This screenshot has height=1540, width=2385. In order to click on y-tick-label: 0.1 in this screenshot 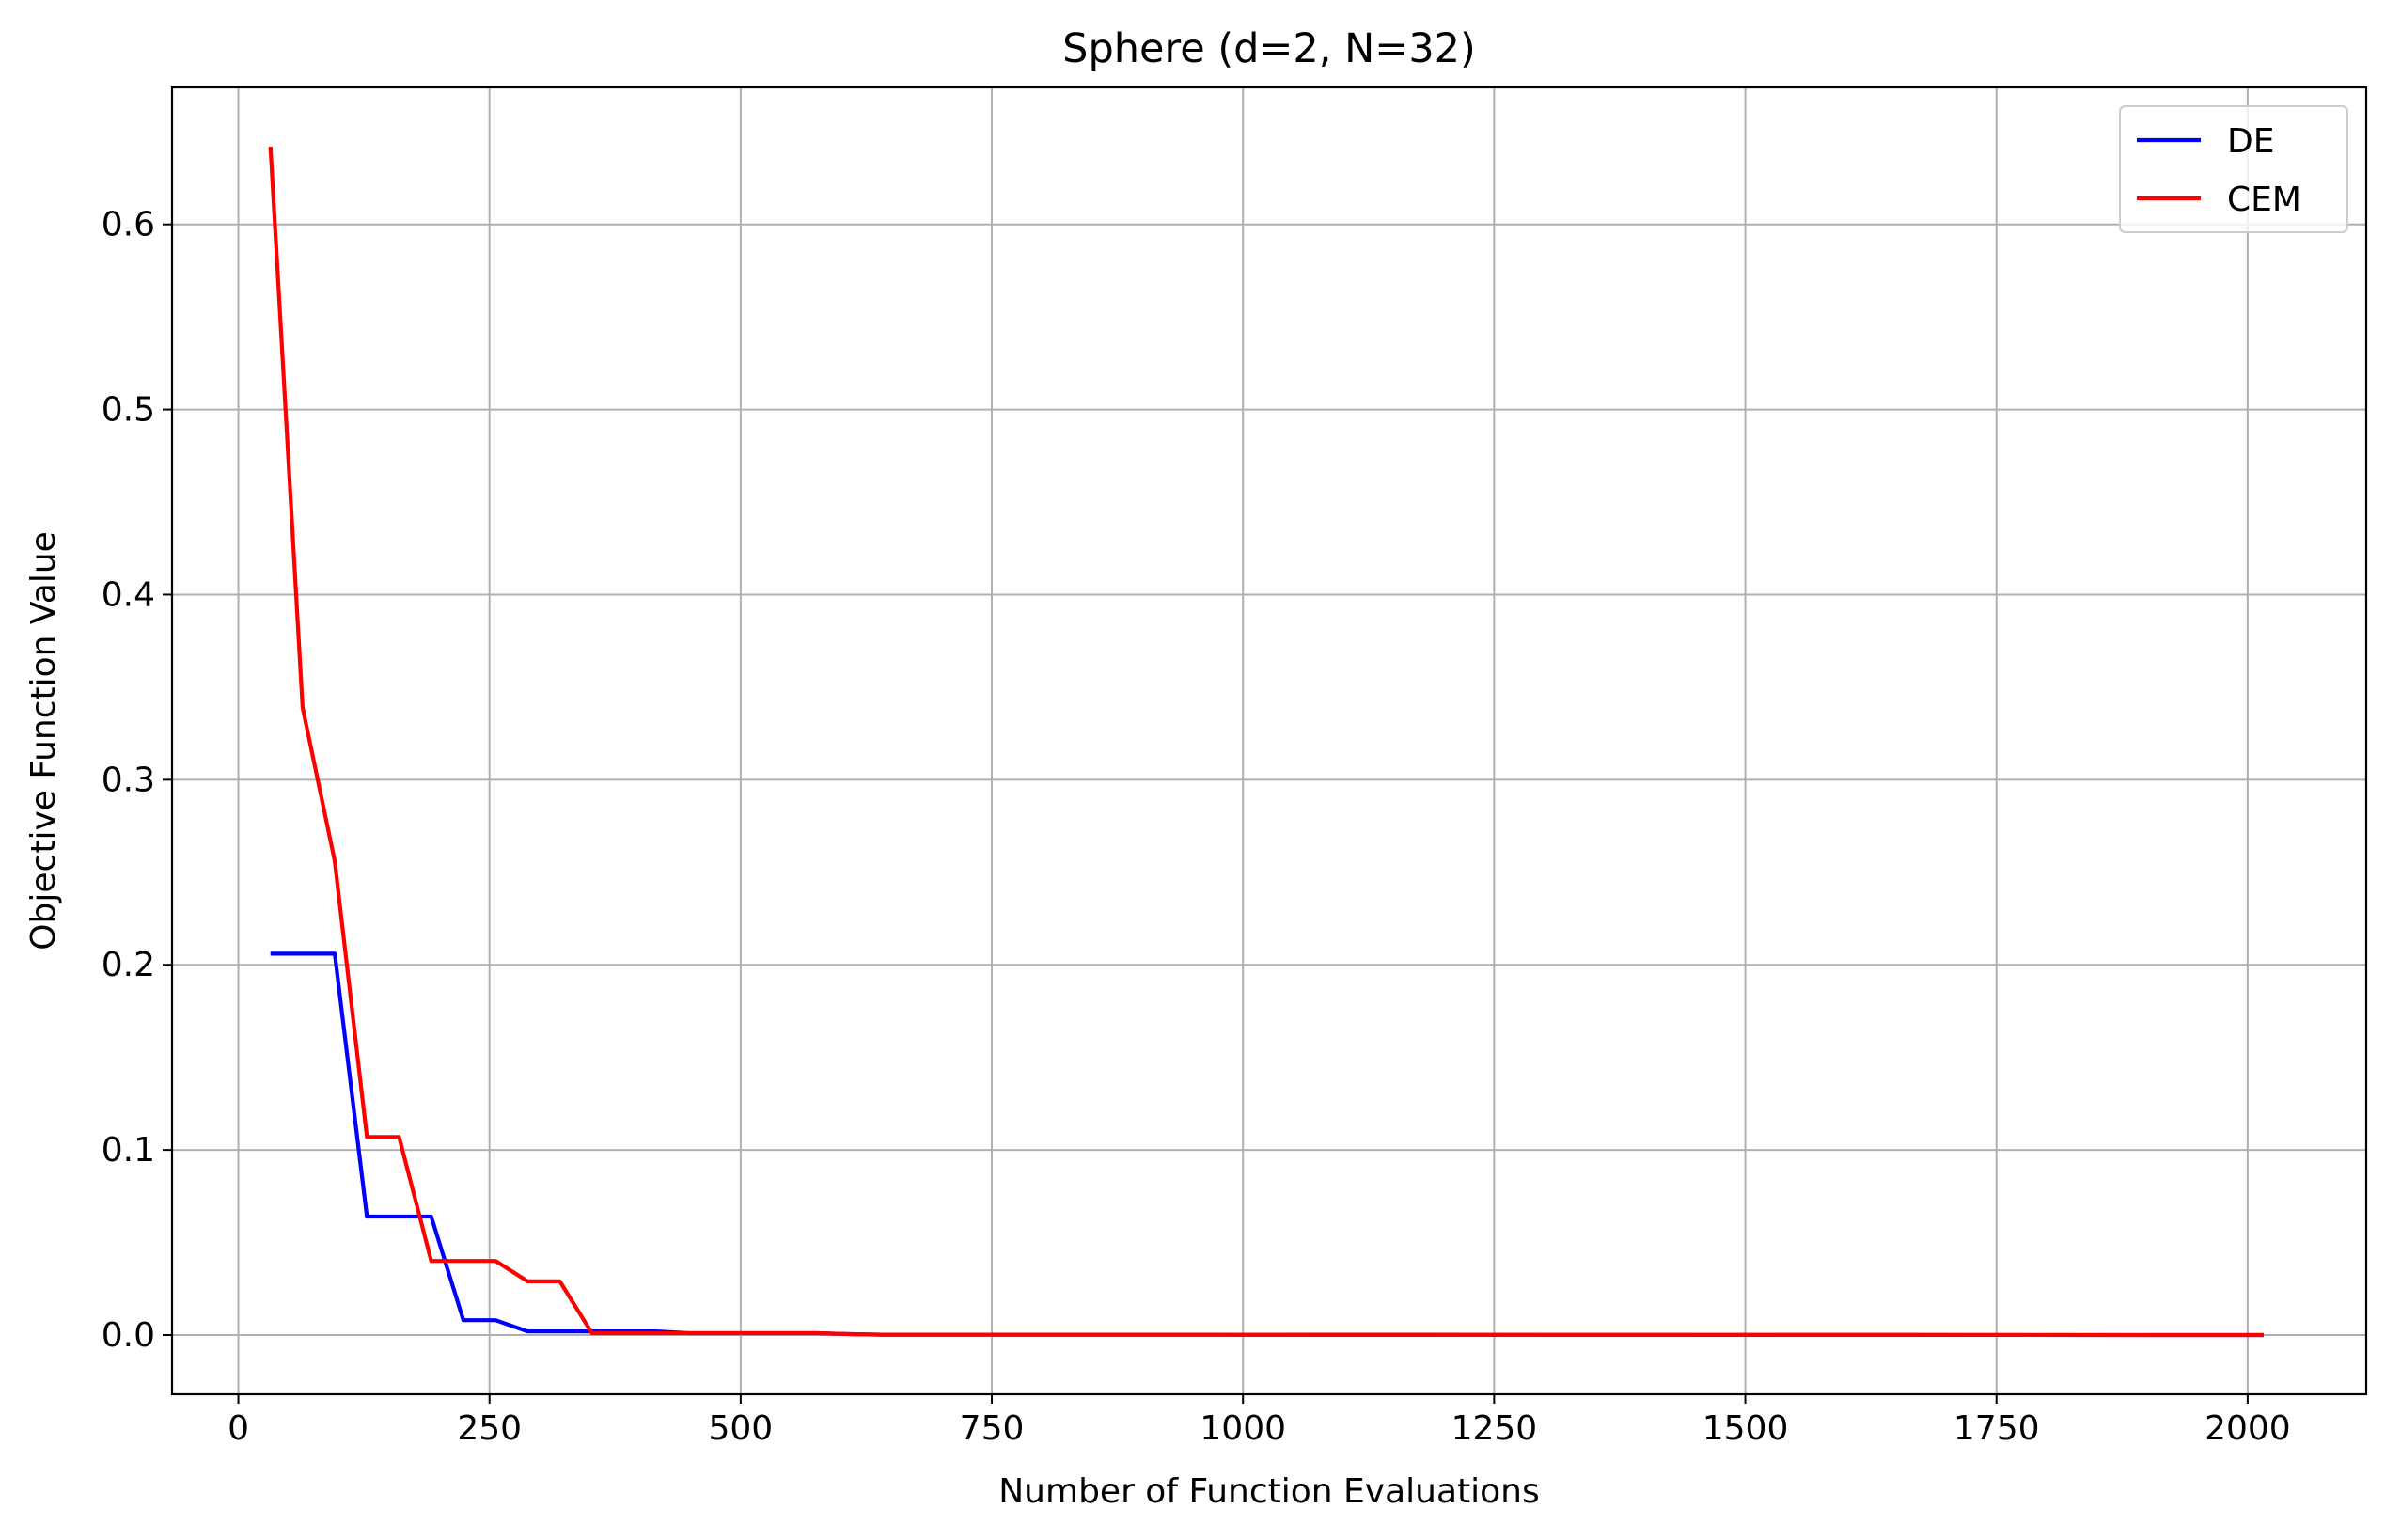, I will do `click(128, 1150)`.